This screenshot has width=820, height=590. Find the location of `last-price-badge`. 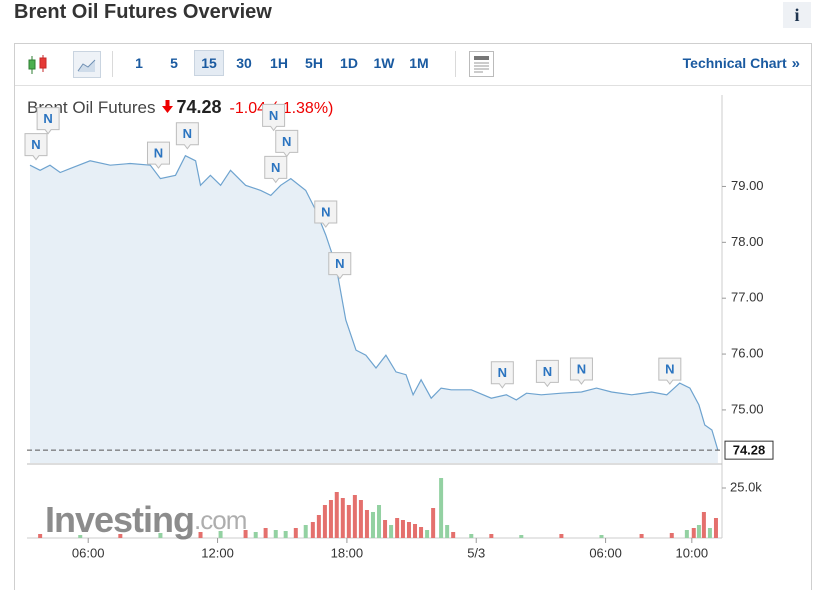

last-price-badge is located at coordinates (749, 450).